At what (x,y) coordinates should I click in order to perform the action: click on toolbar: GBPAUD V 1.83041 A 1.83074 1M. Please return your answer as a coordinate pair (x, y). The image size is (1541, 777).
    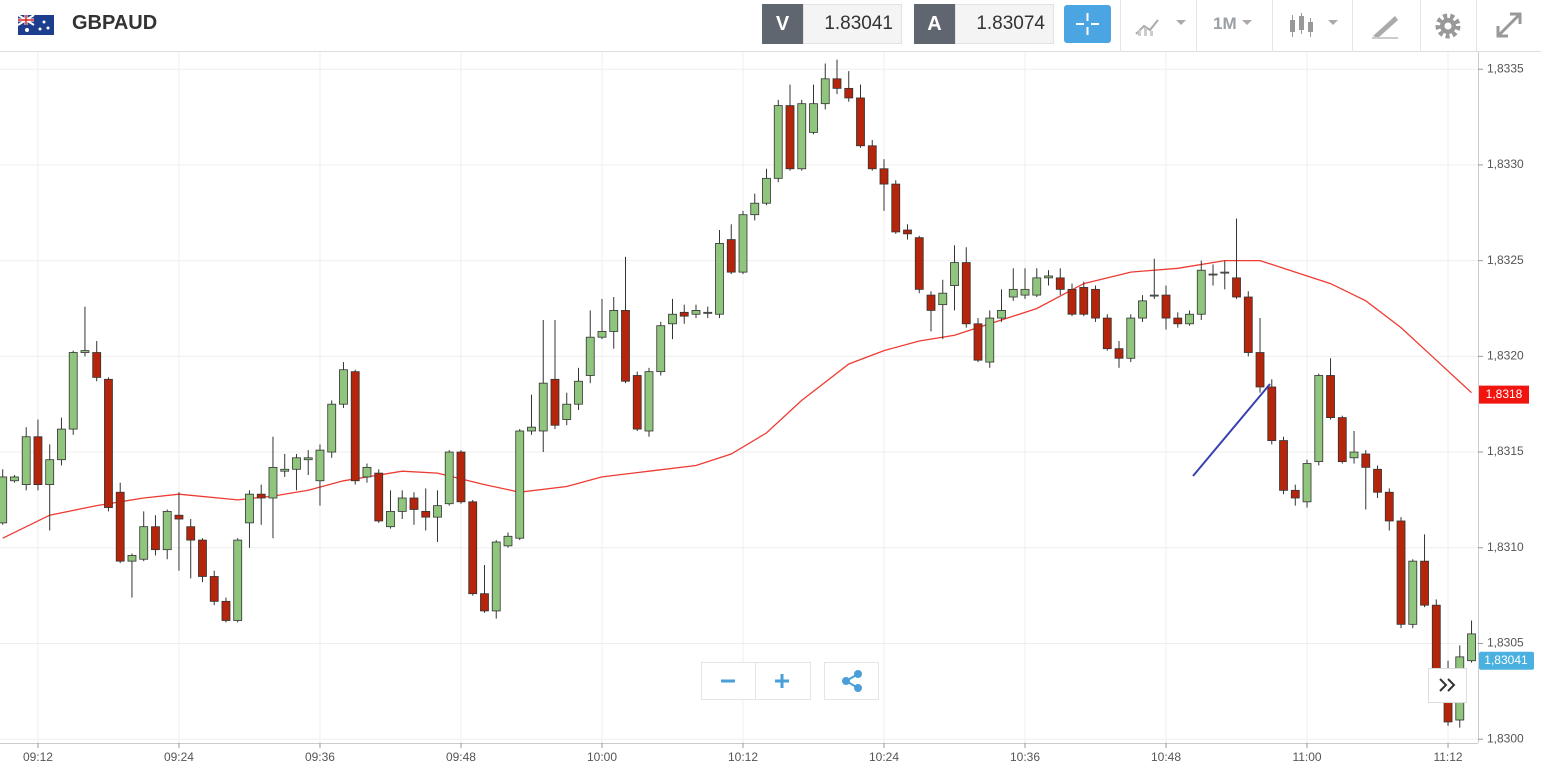
    Looking at the image, I should click on (770, 26).